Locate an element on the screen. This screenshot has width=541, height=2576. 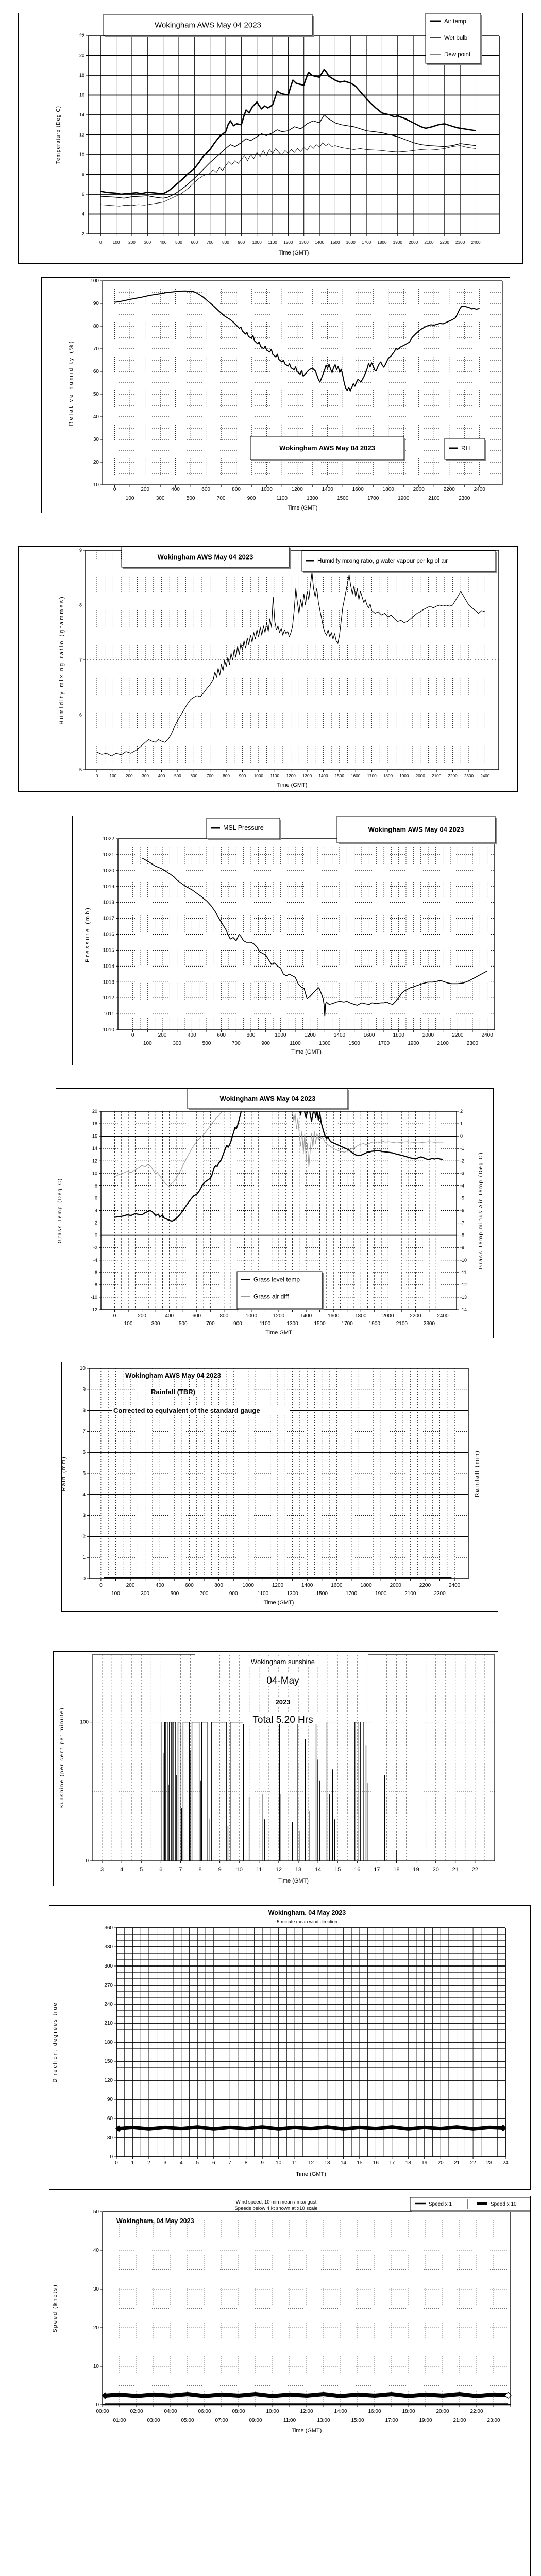
svg-text: 1100 is located at coordinates (263, 1594).